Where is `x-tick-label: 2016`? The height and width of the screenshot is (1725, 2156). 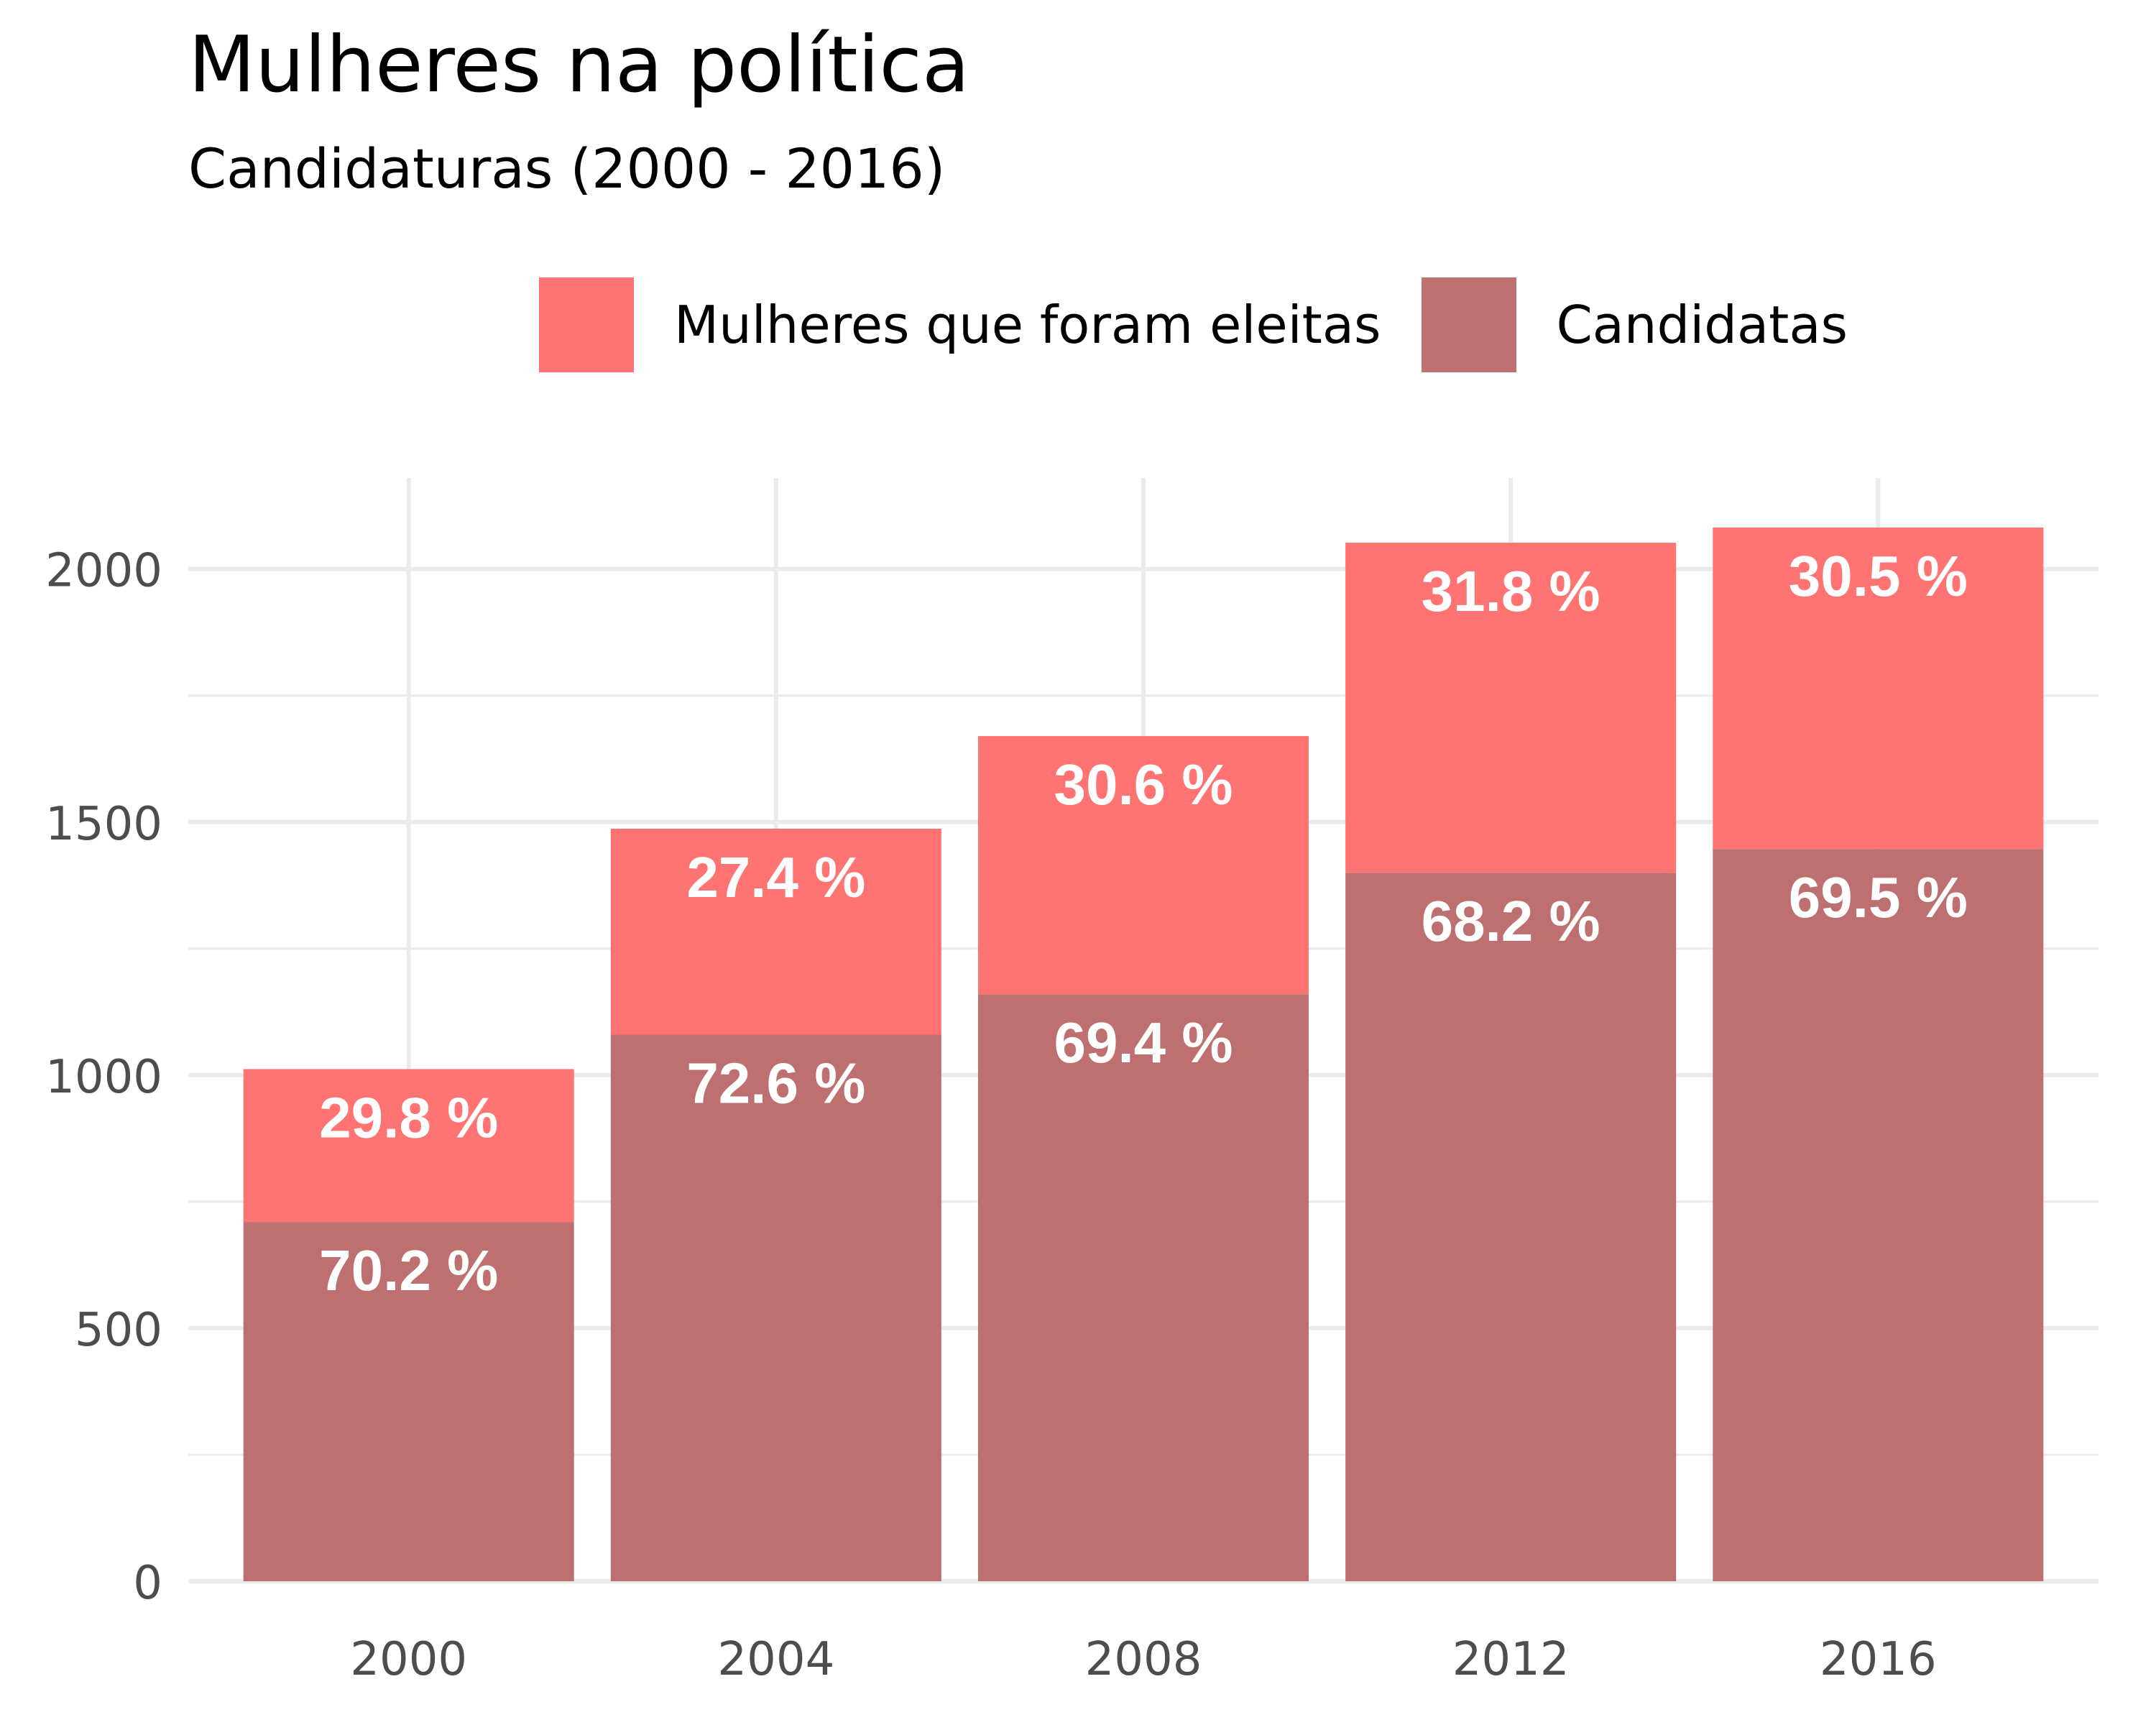 x-tick-label: 2016 is located at coordinates (1878, 1659).